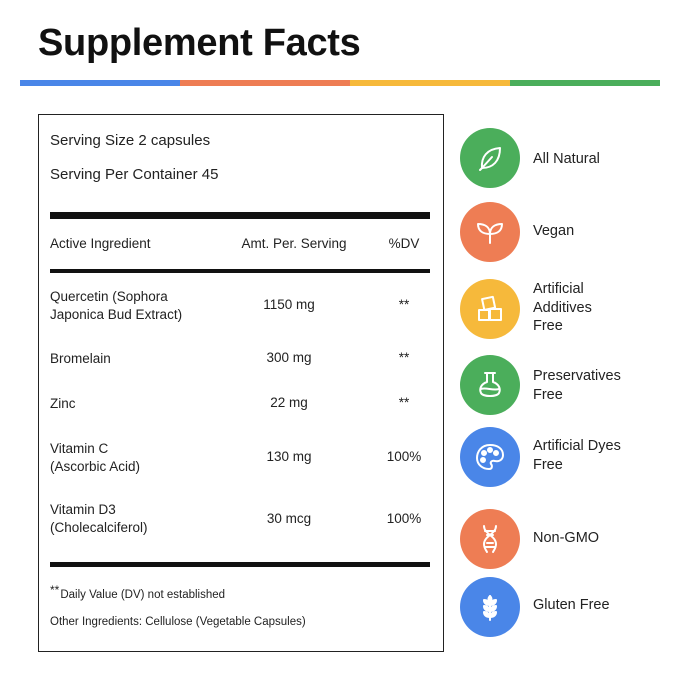 The width and height of the screenshot is (679, 679). What do you see at coordinates (566, 159) in the screenshot?
I see `badge-label: All Natural` at bounding box center [566, 159].